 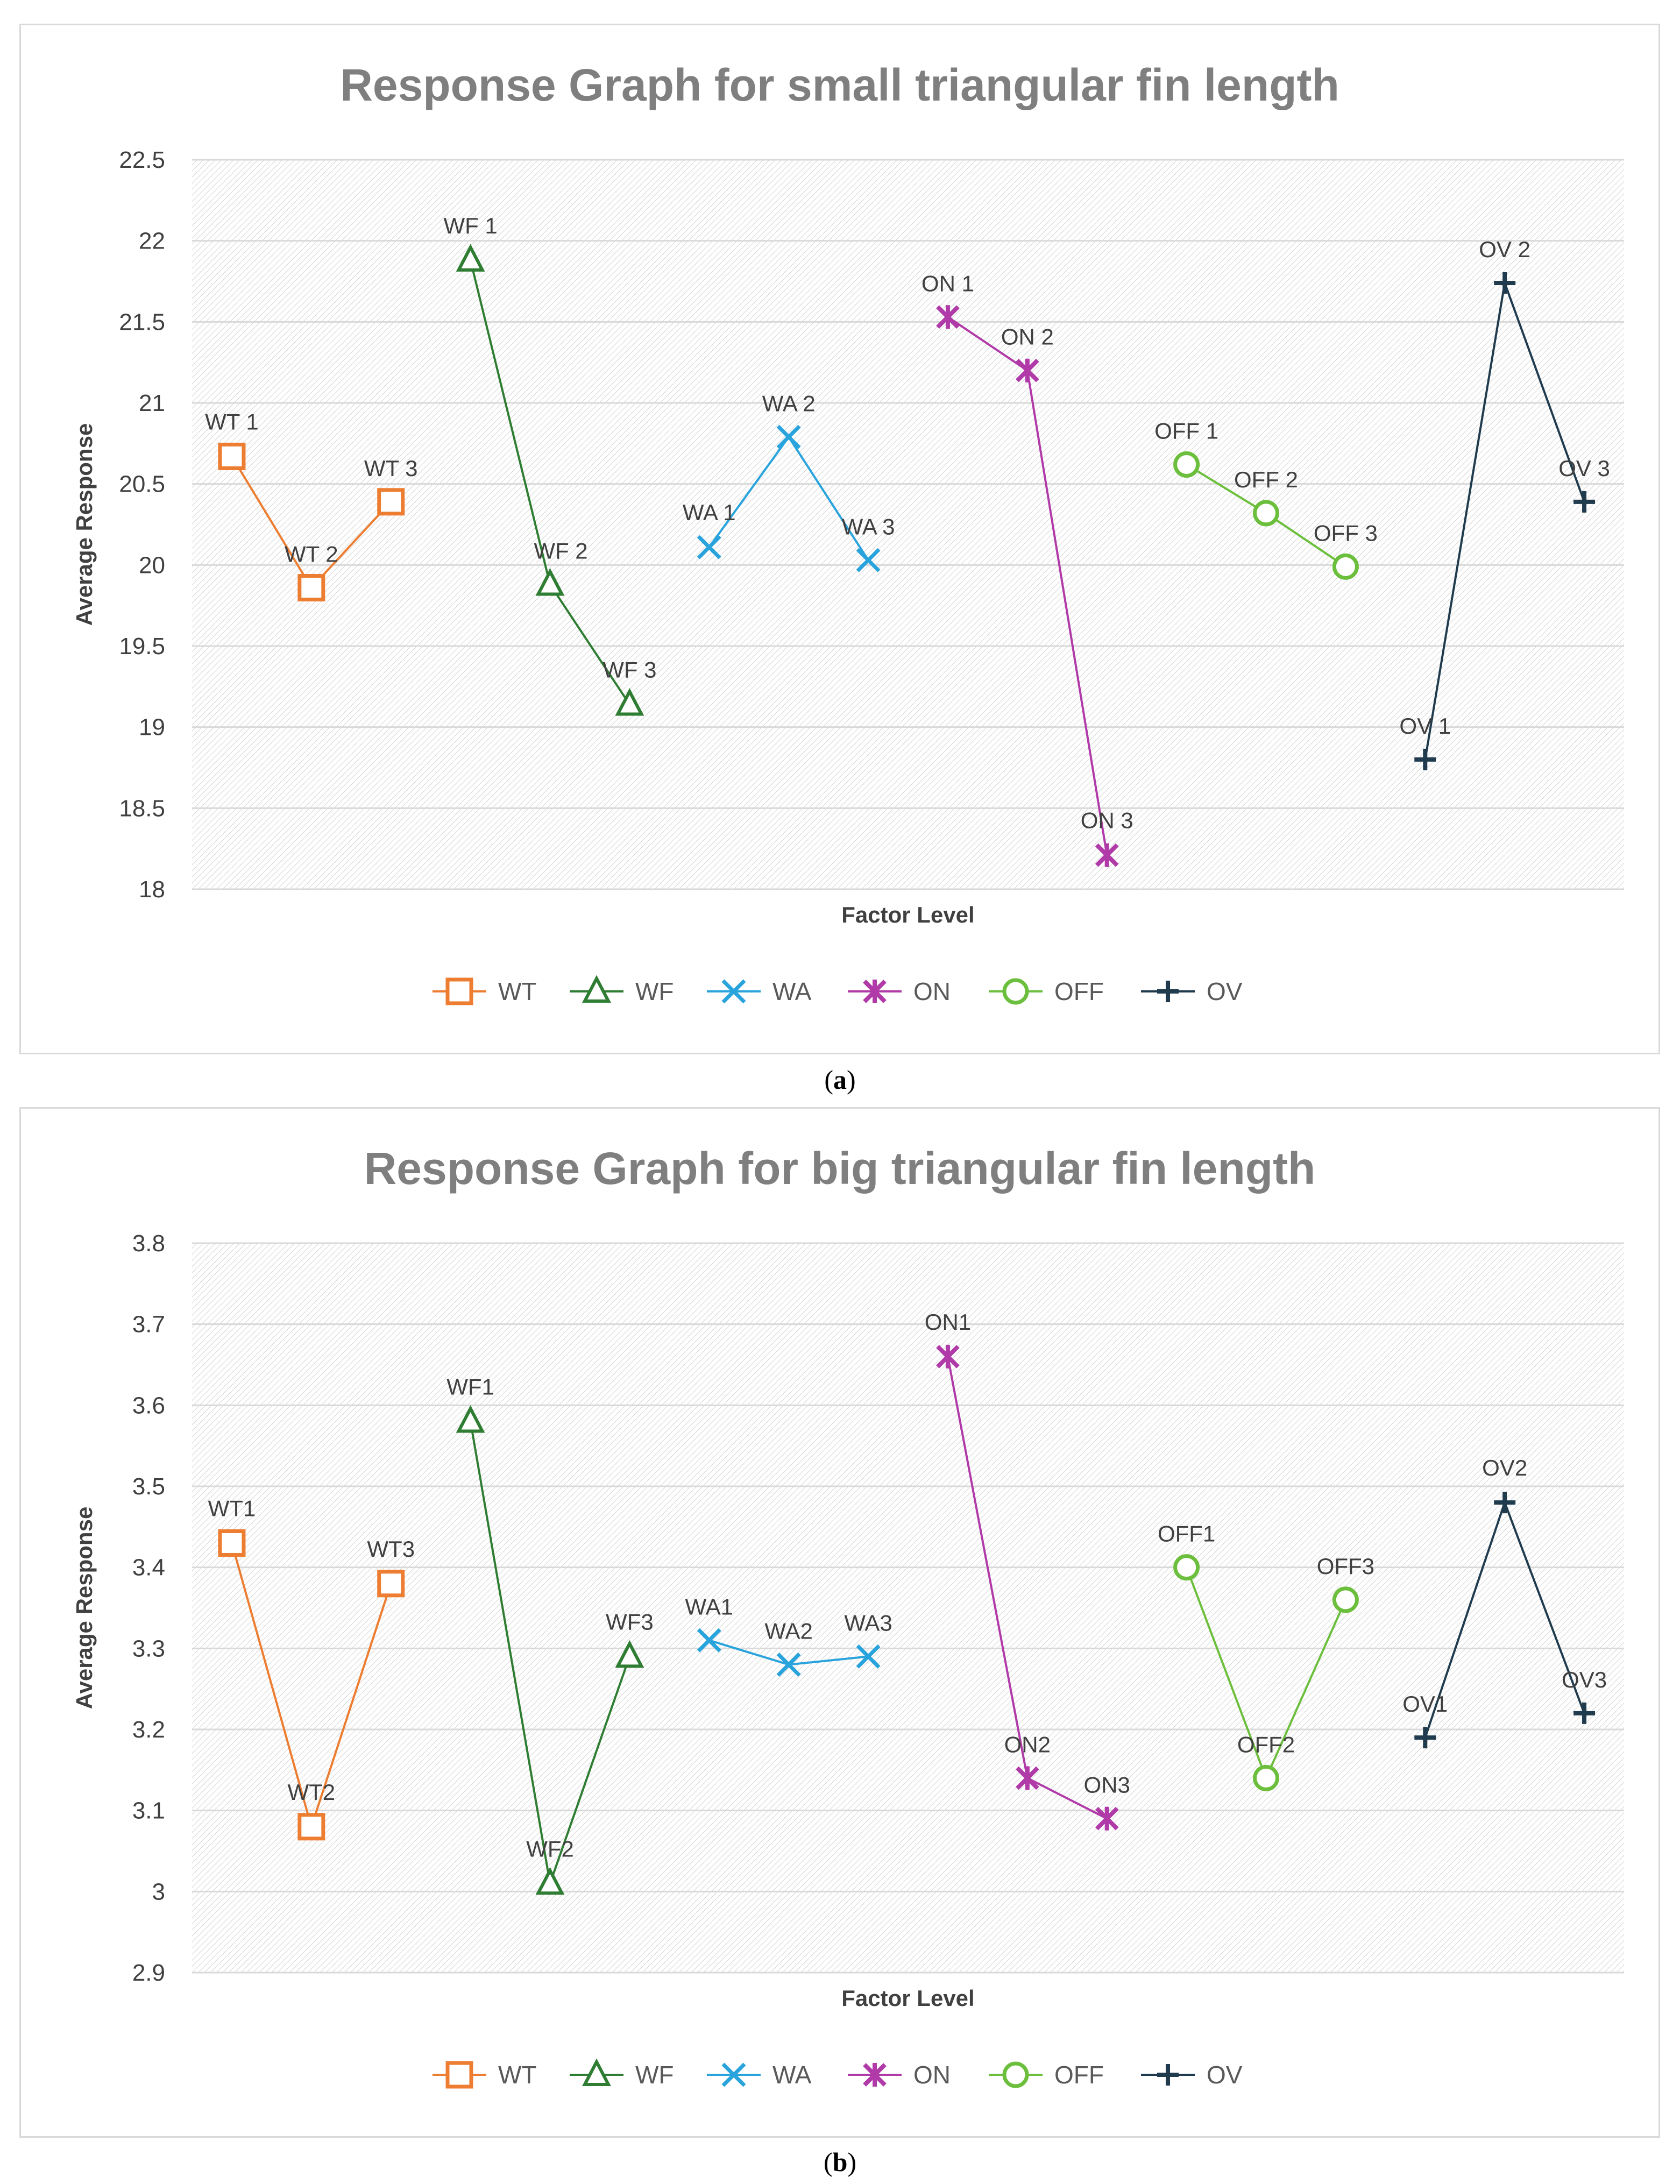 What do you see at coordinates (142, 322) in the screenshot?
I see `y-tick-label: 21.5` at bounding box center [142, 322].